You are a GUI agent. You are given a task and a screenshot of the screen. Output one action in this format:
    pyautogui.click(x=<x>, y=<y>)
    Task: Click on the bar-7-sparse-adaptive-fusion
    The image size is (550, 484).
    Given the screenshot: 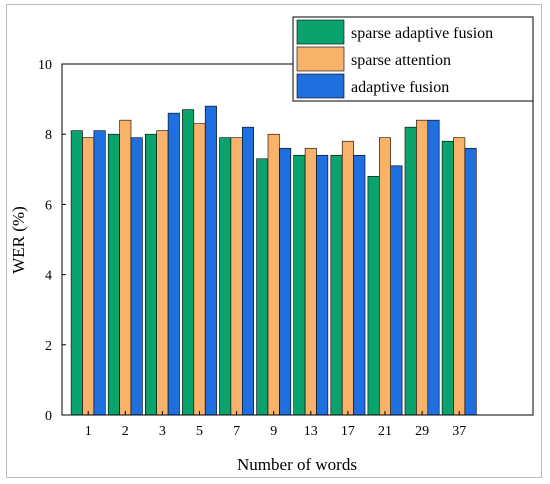 What is the action you would take?
    pyautogui.click(x=225, y=276)
    